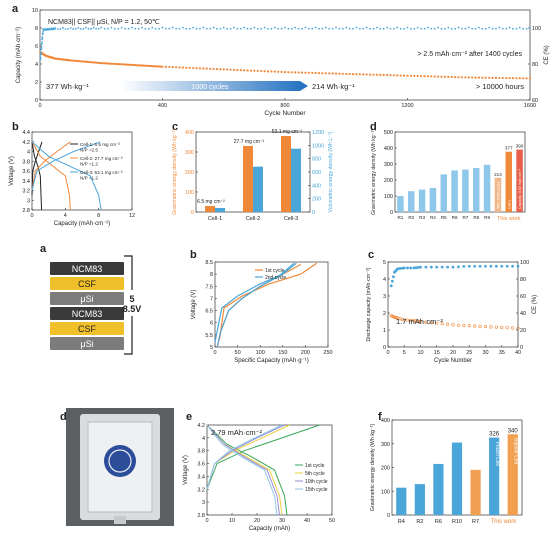 Image resolution: width=559 pixels, height=545 pixels. What do you see at coordinates (201, 477) in the screenshot?
I see `y-tick-label: 3.4` at bounding box center [201, 477].